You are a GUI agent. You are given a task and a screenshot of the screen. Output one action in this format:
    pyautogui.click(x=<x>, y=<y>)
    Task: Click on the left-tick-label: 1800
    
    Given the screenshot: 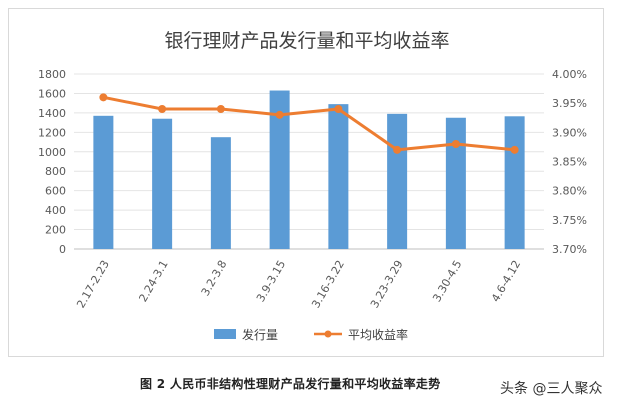 What is the action you would take?
    pyautogui.click(x=52, y=74)
    